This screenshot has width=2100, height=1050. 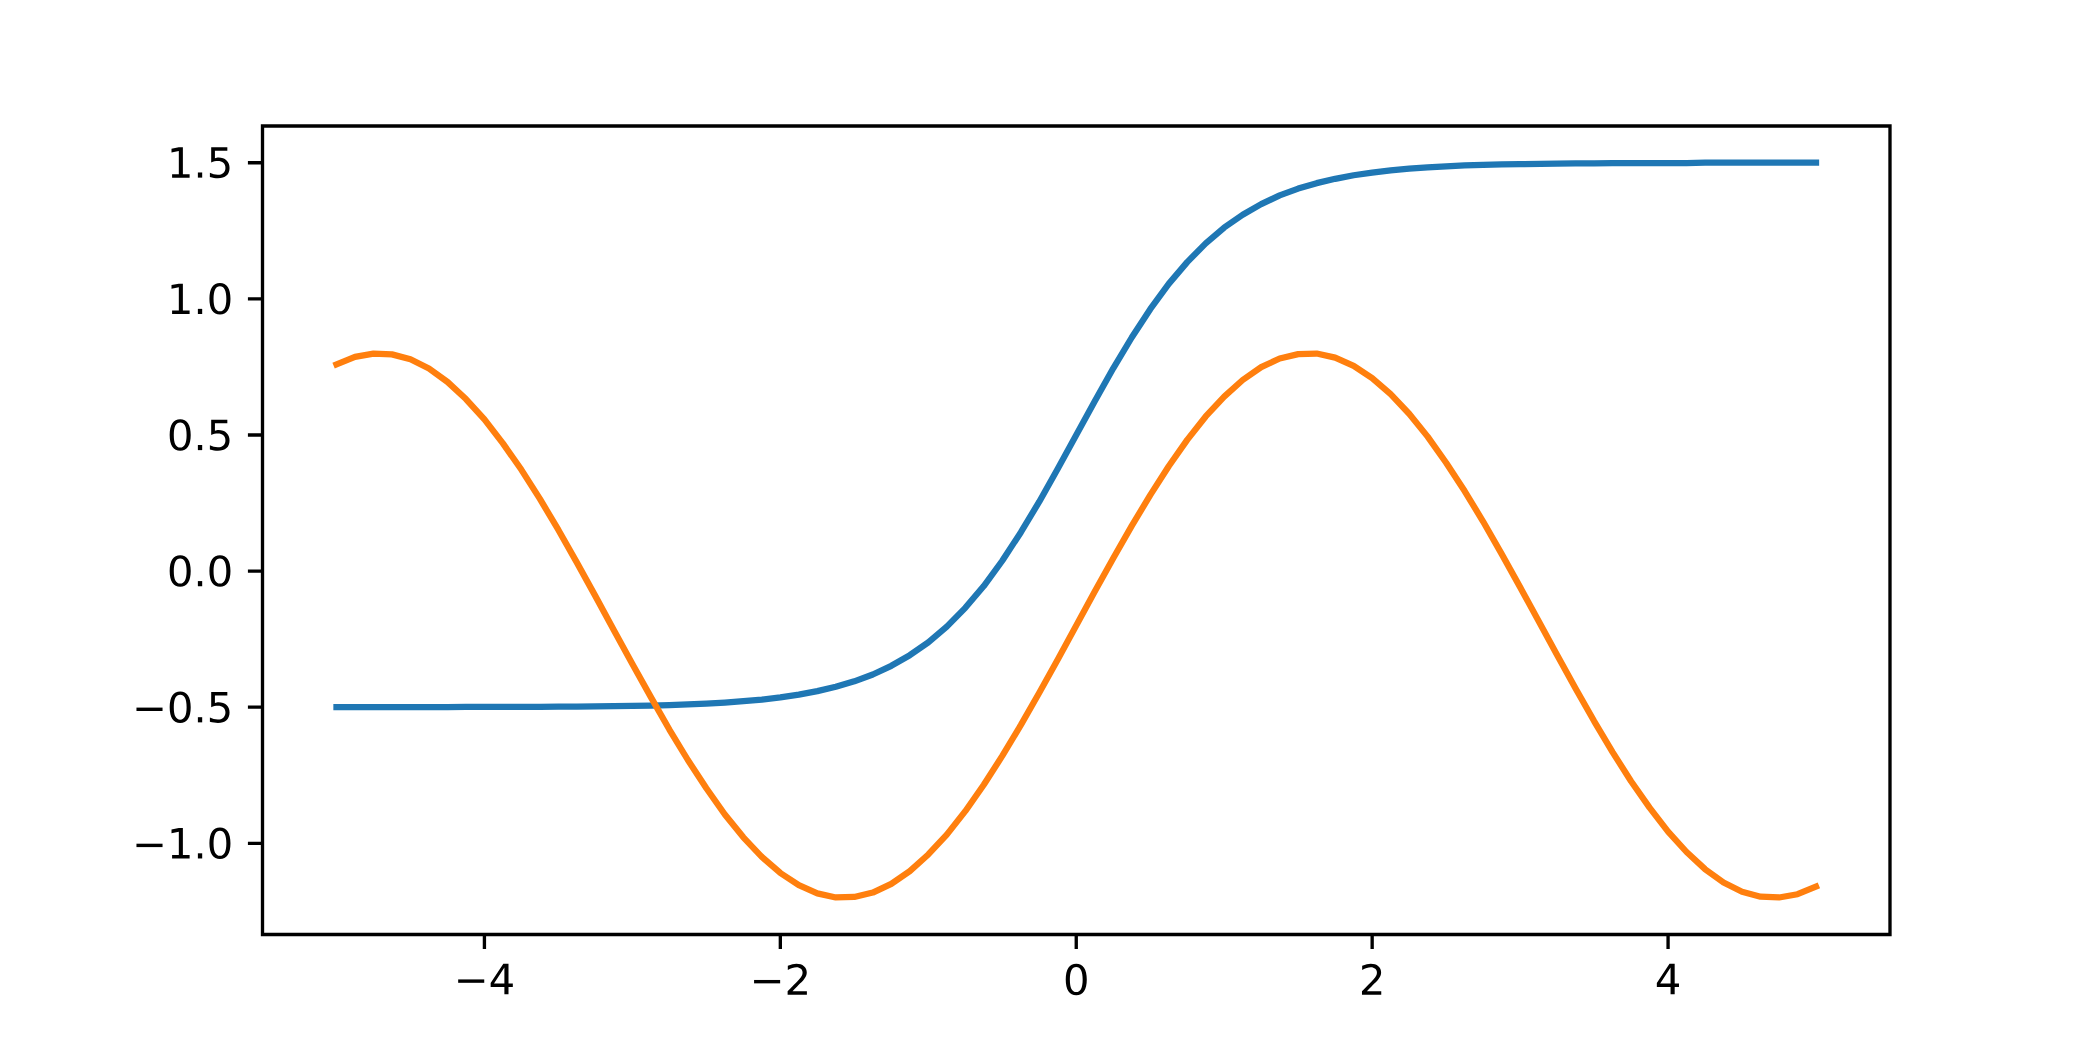 What do you see at coordinates (780, 979) in the screenshot?
I see `x-tick-label: −2` at bounding box center [780, 979].